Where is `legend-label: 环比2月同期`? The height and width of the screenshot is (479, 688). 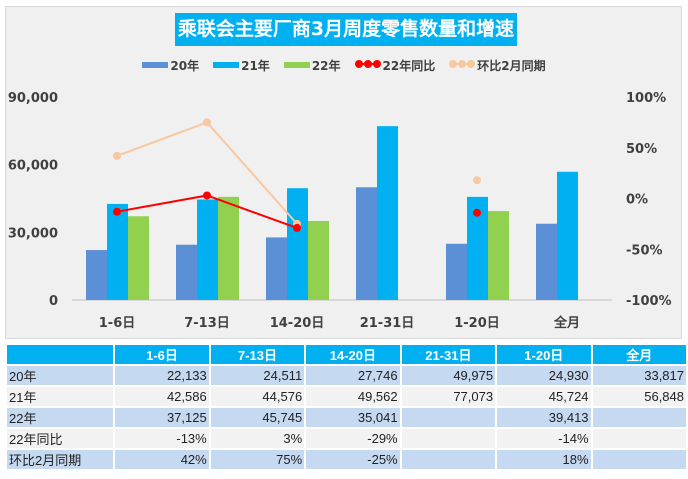
legend-label: 环比2月同期 is located at coordinates (511, 65).